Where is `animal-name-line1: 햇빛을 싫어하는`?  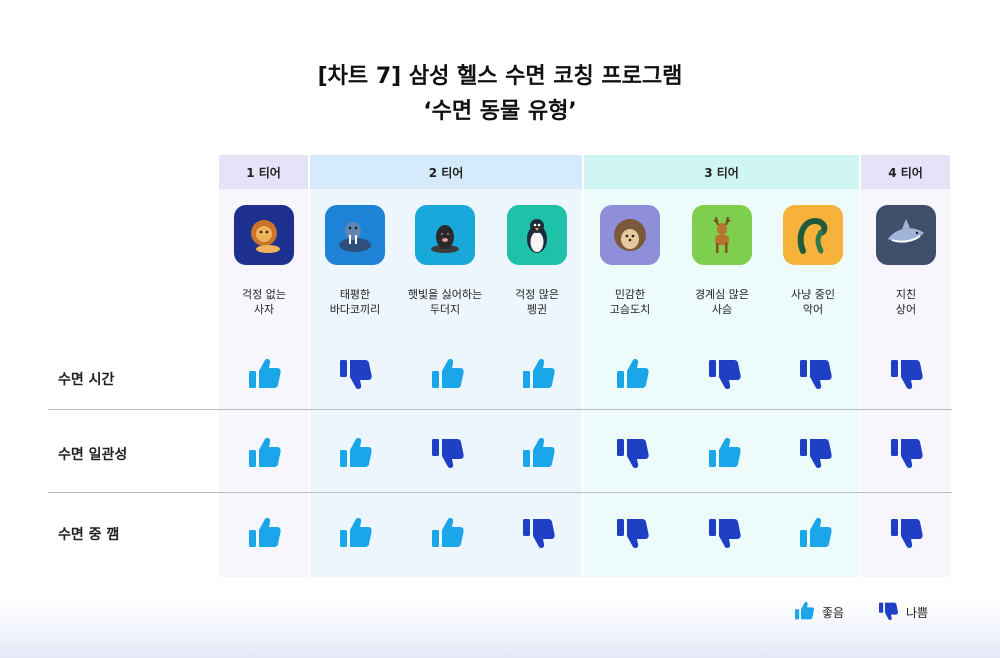 animal-name-line1: 햇빛을 싫어하는 is located at coordinates (445, 294).